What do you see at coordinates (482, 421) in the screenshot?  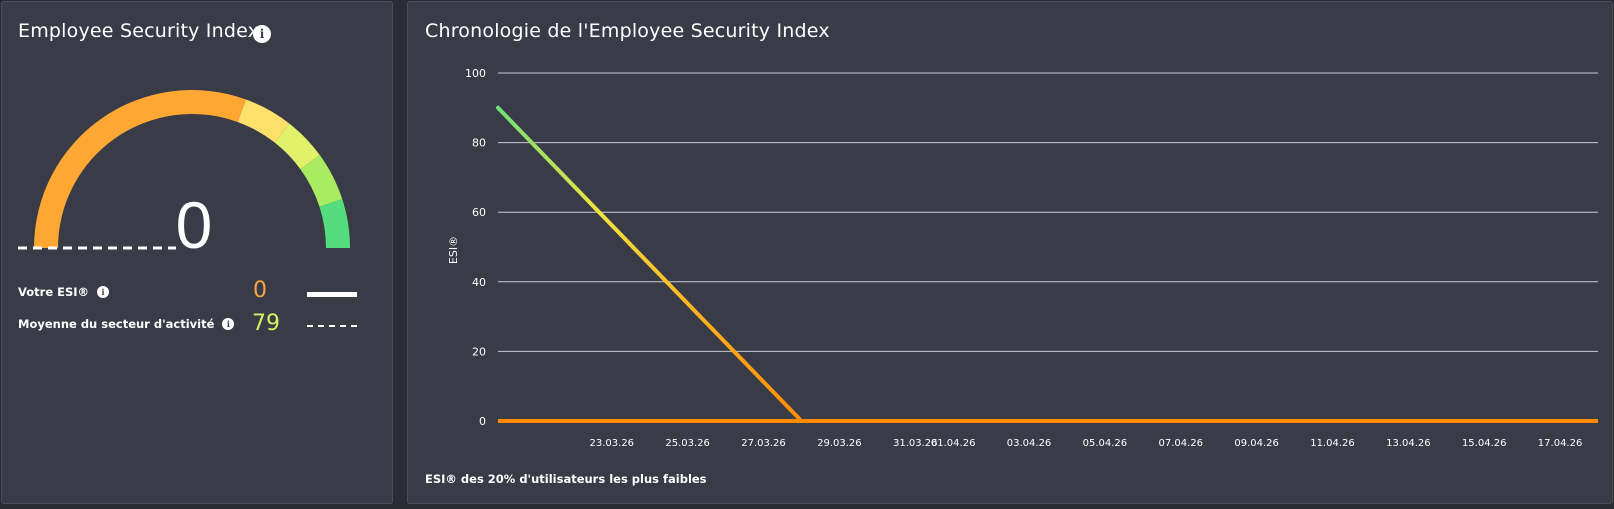 I see `y-tick-label: 0` at bounding box center [482, 421].